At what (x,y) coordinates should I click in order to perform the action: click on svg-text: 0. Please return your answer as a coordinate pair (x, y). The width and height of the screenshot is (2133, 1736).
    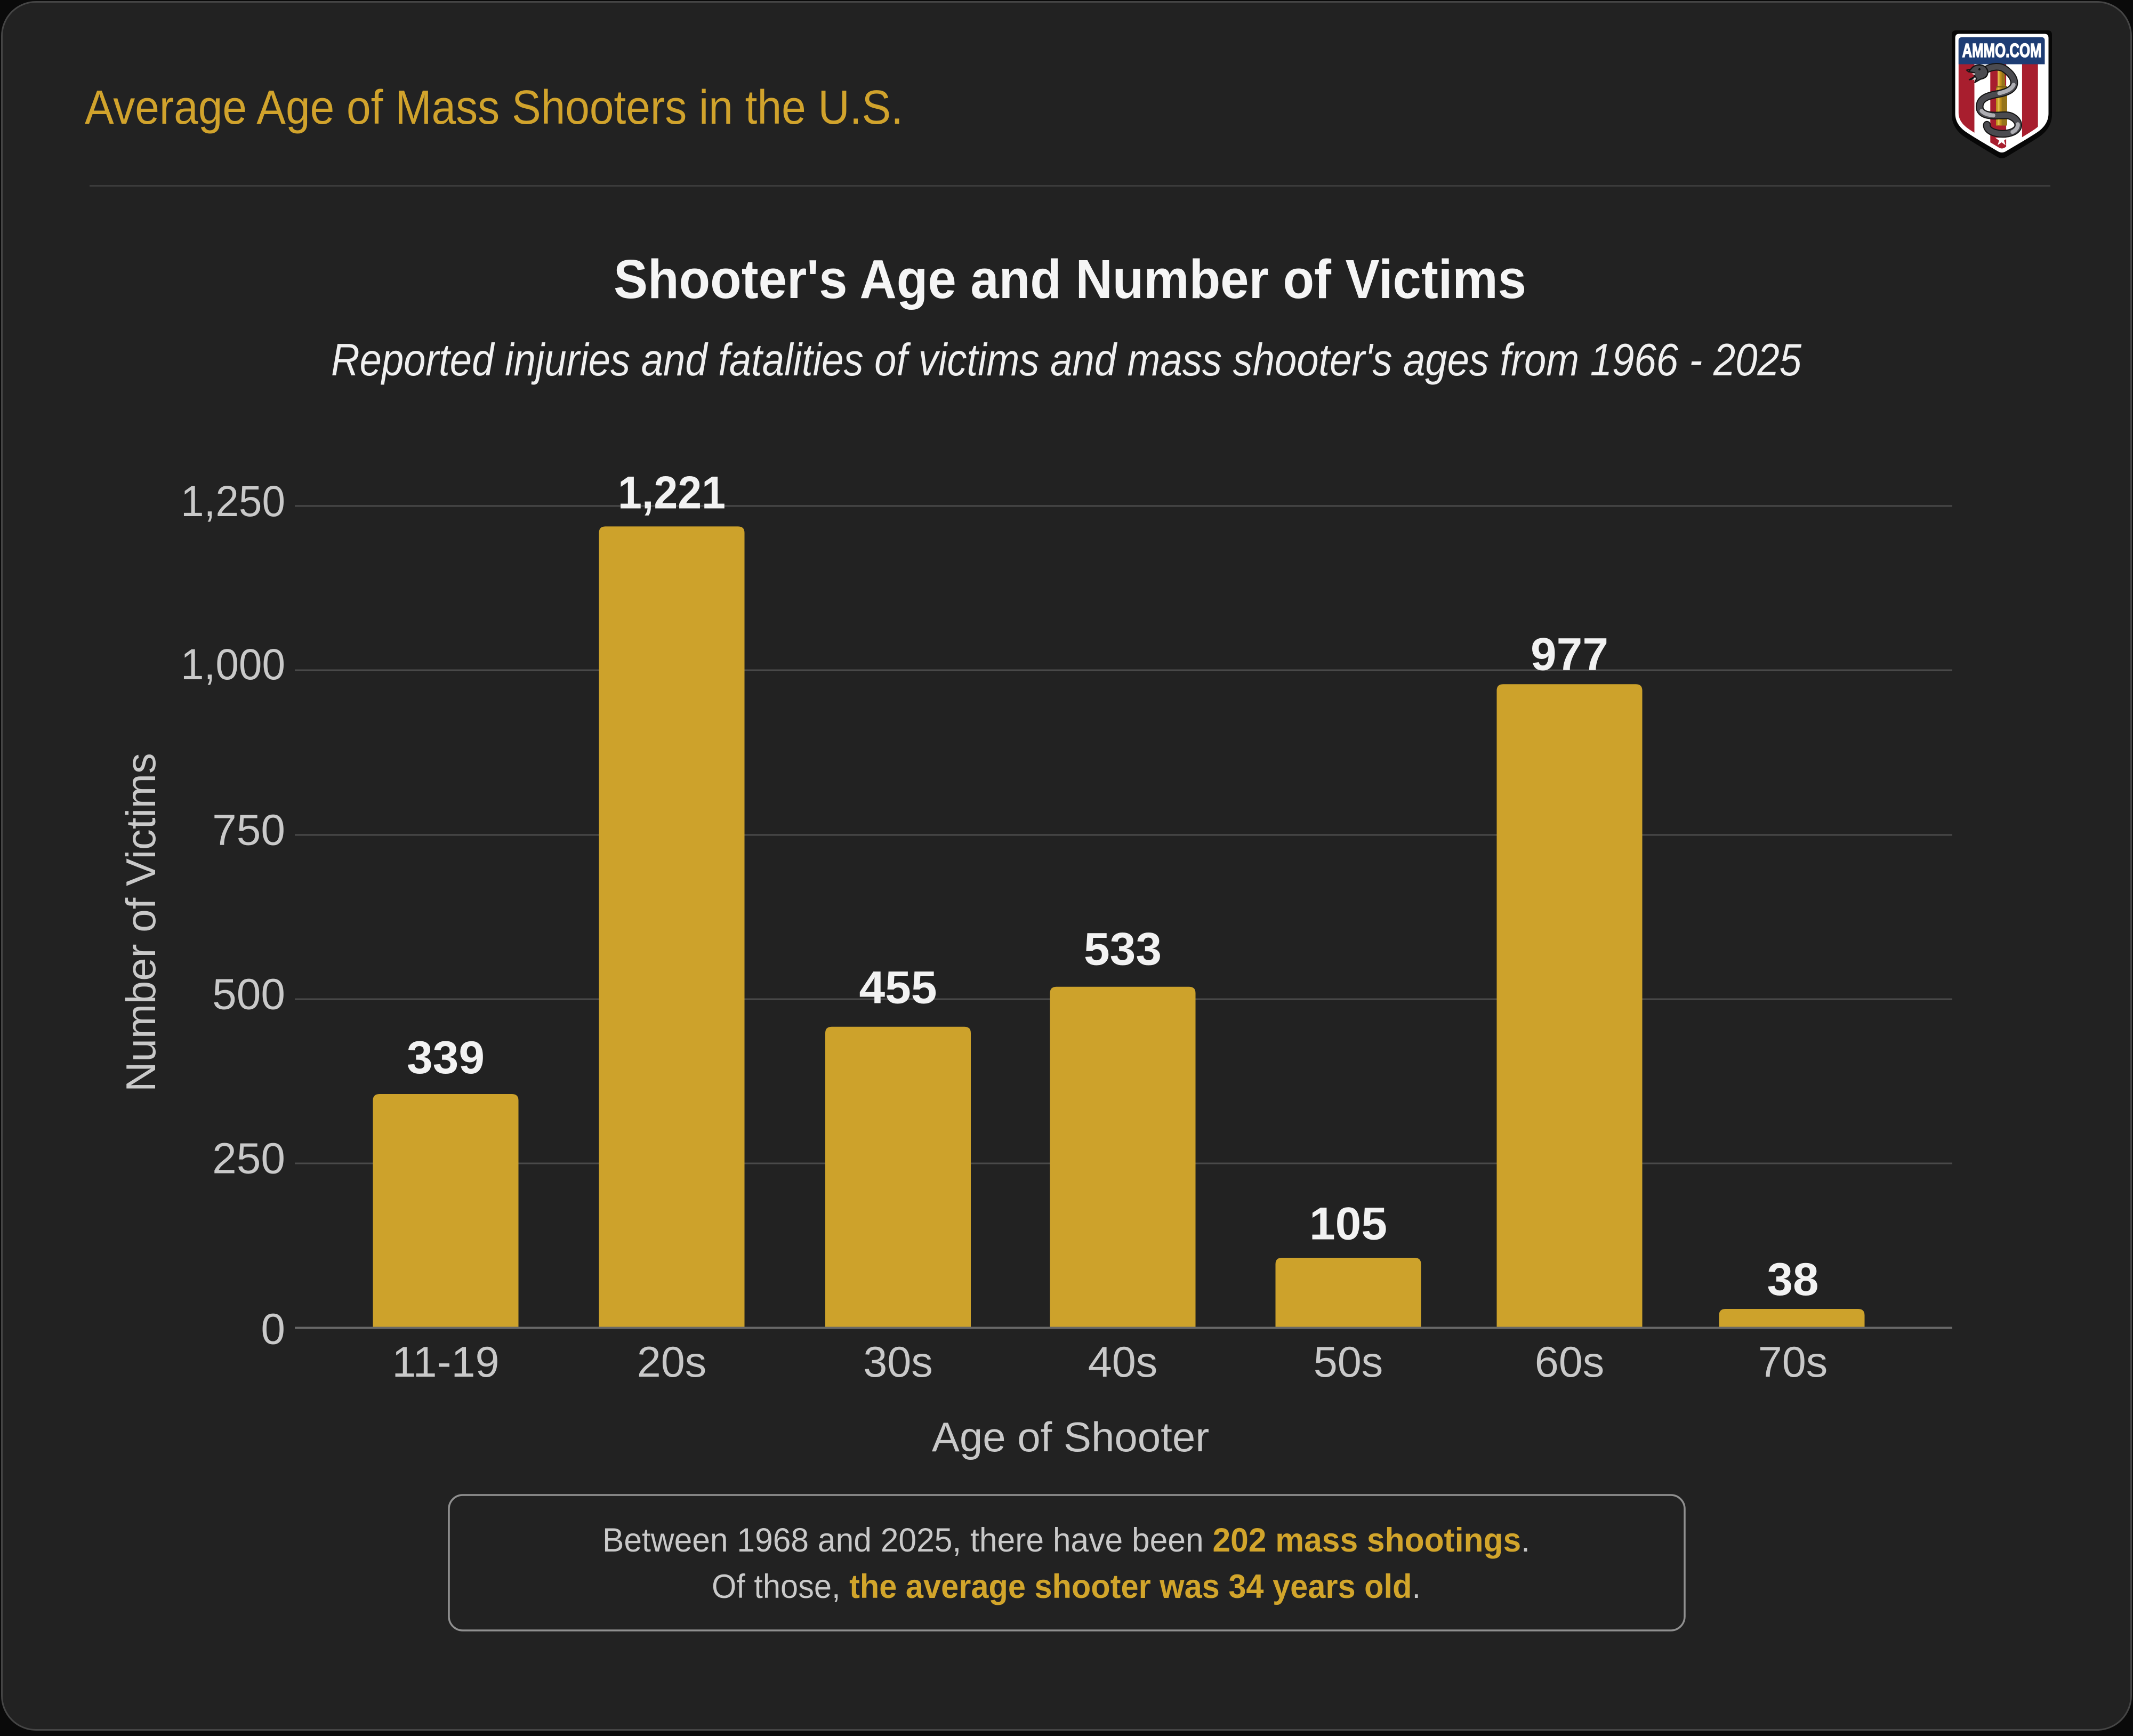
    Looking at the image, I should click on (273, 1329).